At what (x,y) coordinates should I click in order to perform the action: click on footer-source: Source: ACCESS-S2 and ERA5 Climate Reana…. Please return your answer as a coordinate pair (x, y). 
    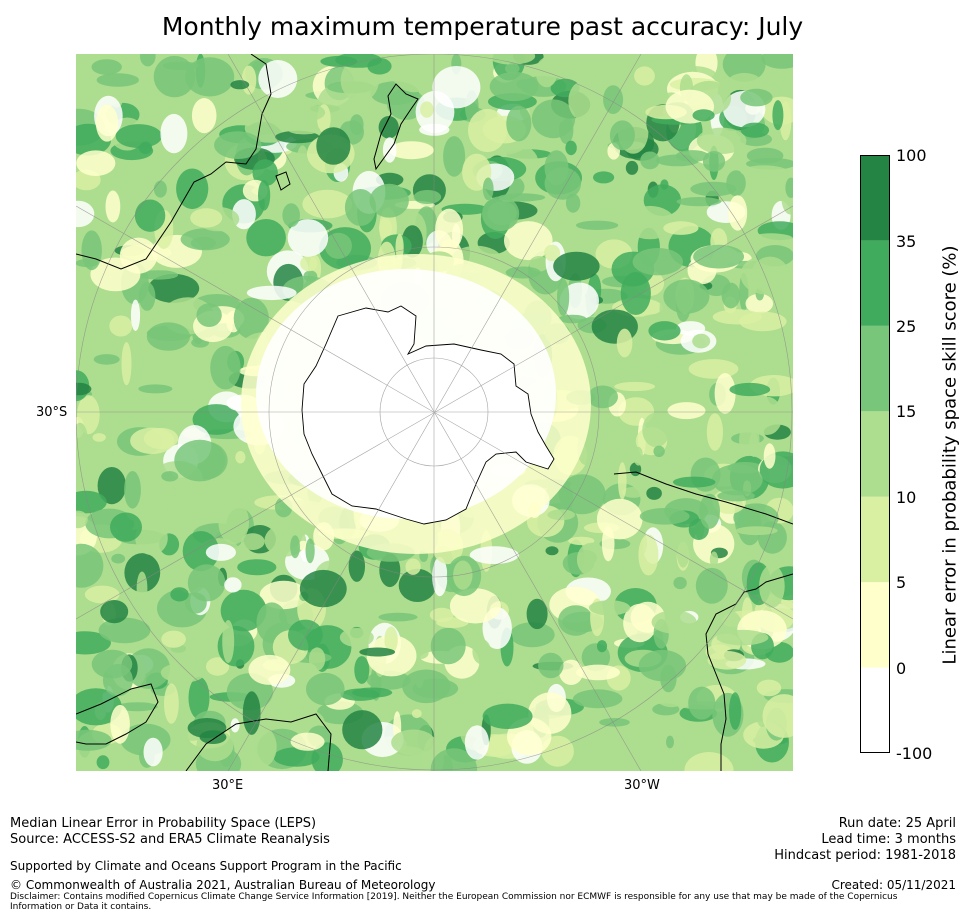
    Looking at the image, I should click on (170, 839).